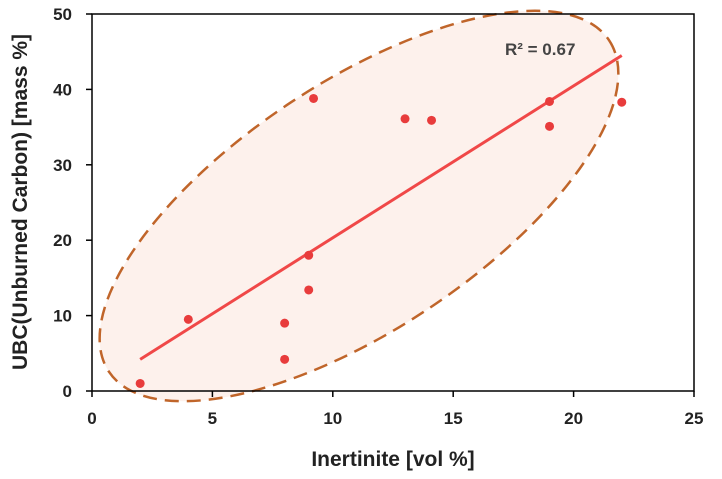 This screenshot has height=479, width=722. What do you see at coordinates (392, 459) in the screenshot?
I see `x-axis-title: Inertinite [vol %]` at bounding box center [392, 459].